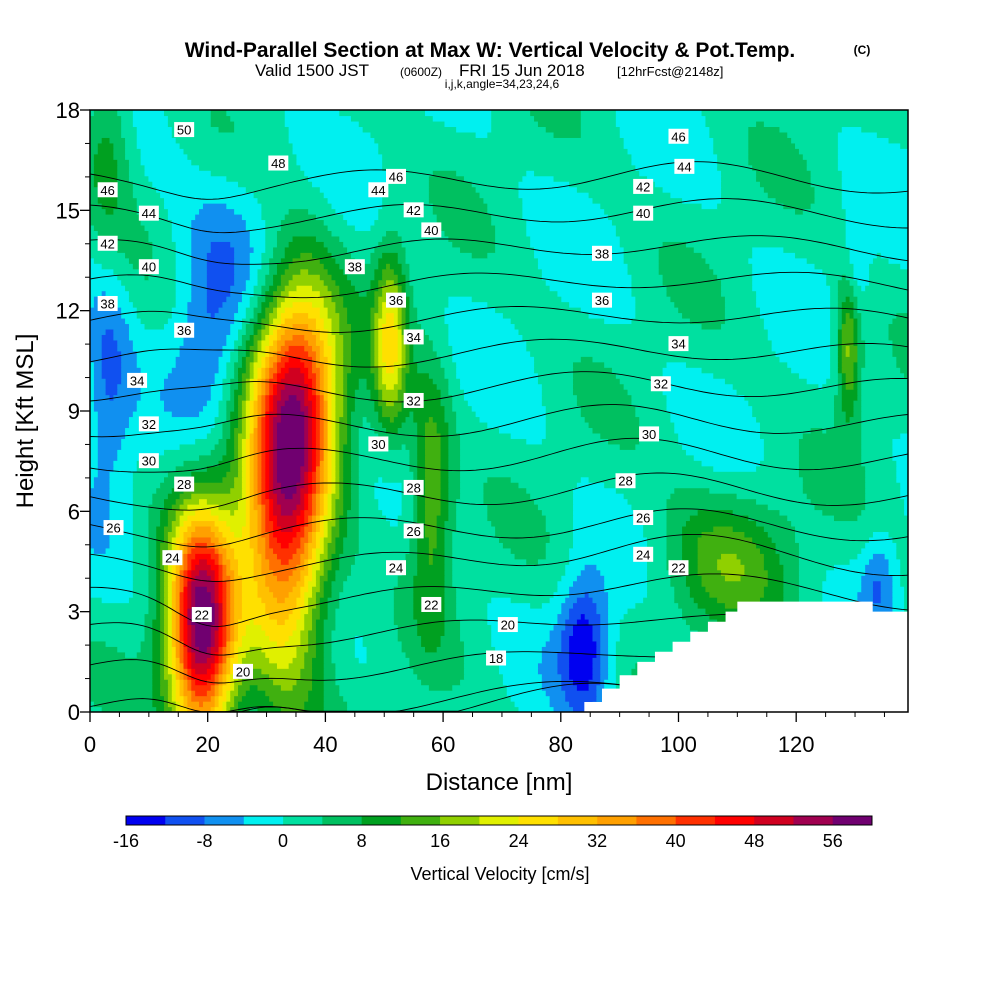 This screenshot has width=1000, height=1000. Describe the element at coordinates (354, 267) in the screenshot. I see `theta-label: 38` at that location.